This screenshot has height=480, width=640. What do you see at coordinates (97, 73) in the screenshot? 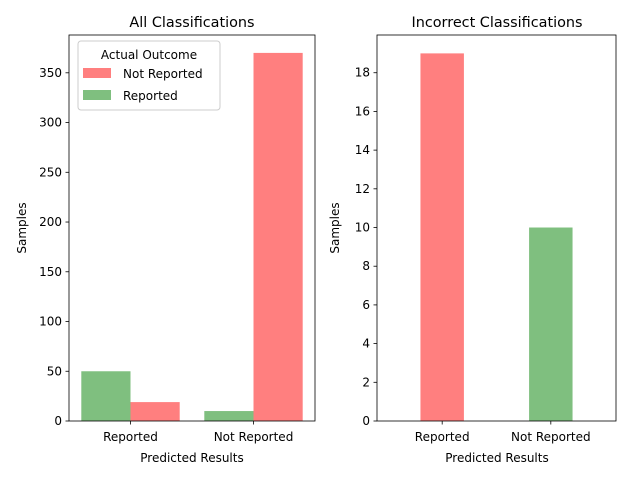
I see `legend-swatch-not-reported` at bounding box center [97, 73].